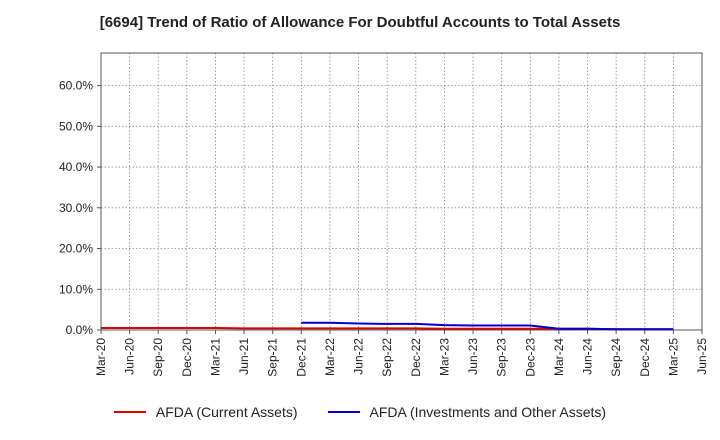 This screenshot has height=440, width=720. I want to click on x-tick-label: Sep-21, so click(273, 357).